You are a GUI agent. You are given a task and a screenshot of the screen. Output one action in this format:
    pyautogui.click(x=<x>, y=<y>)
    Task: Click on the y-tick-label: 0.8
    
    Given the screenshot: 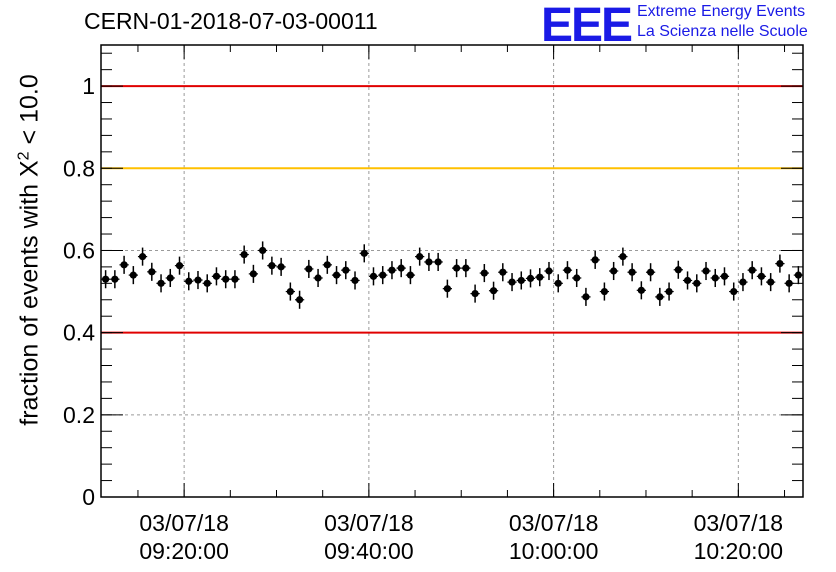 What is the action you would take?
    pyautogui.click(x=79, y=168)
    